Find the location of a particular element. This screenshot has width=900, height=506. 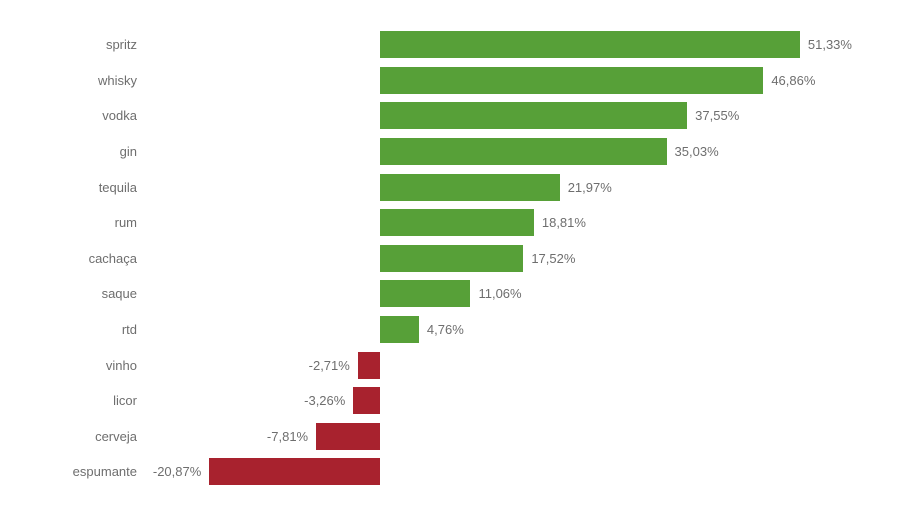

category-label: tequila is located at coordinates (117, 187).